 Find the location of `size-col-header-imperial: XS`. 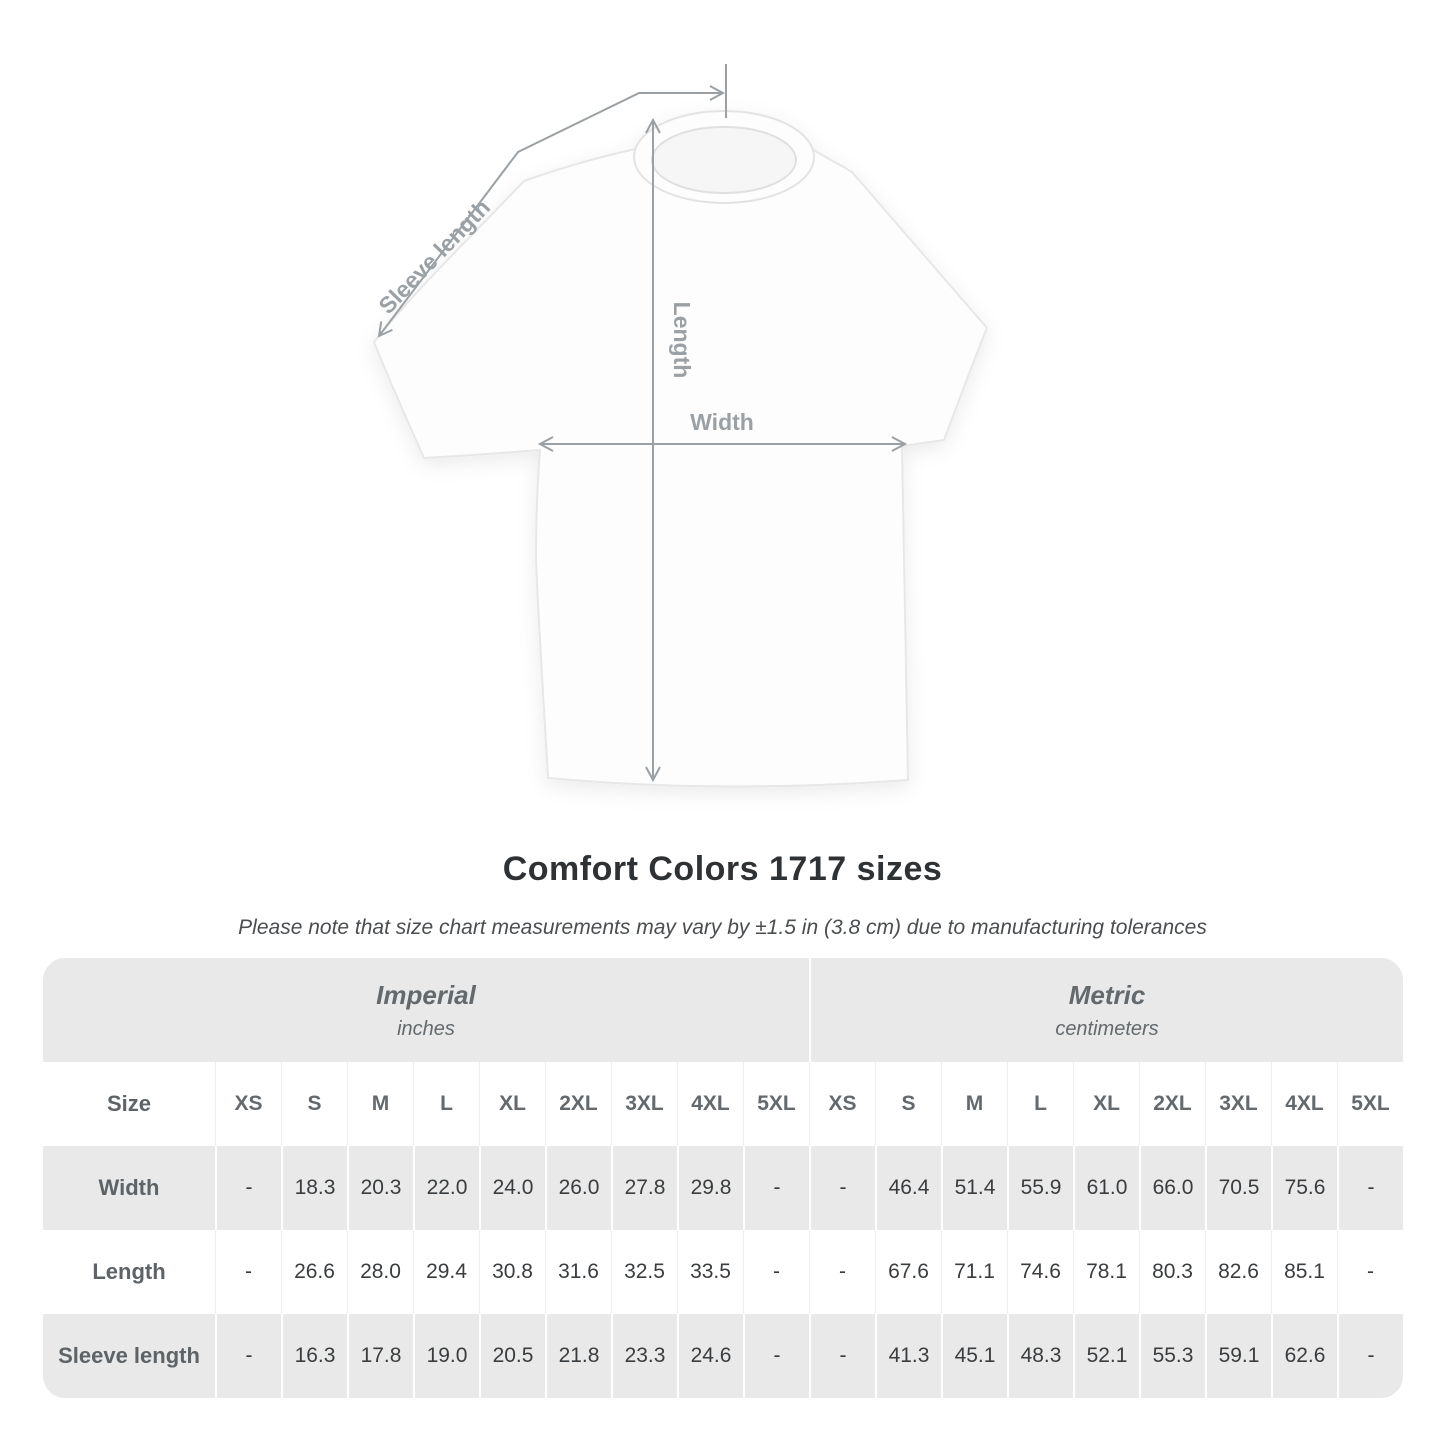

size-col-header-imperial: XS is located at coordinates (248, 1104).